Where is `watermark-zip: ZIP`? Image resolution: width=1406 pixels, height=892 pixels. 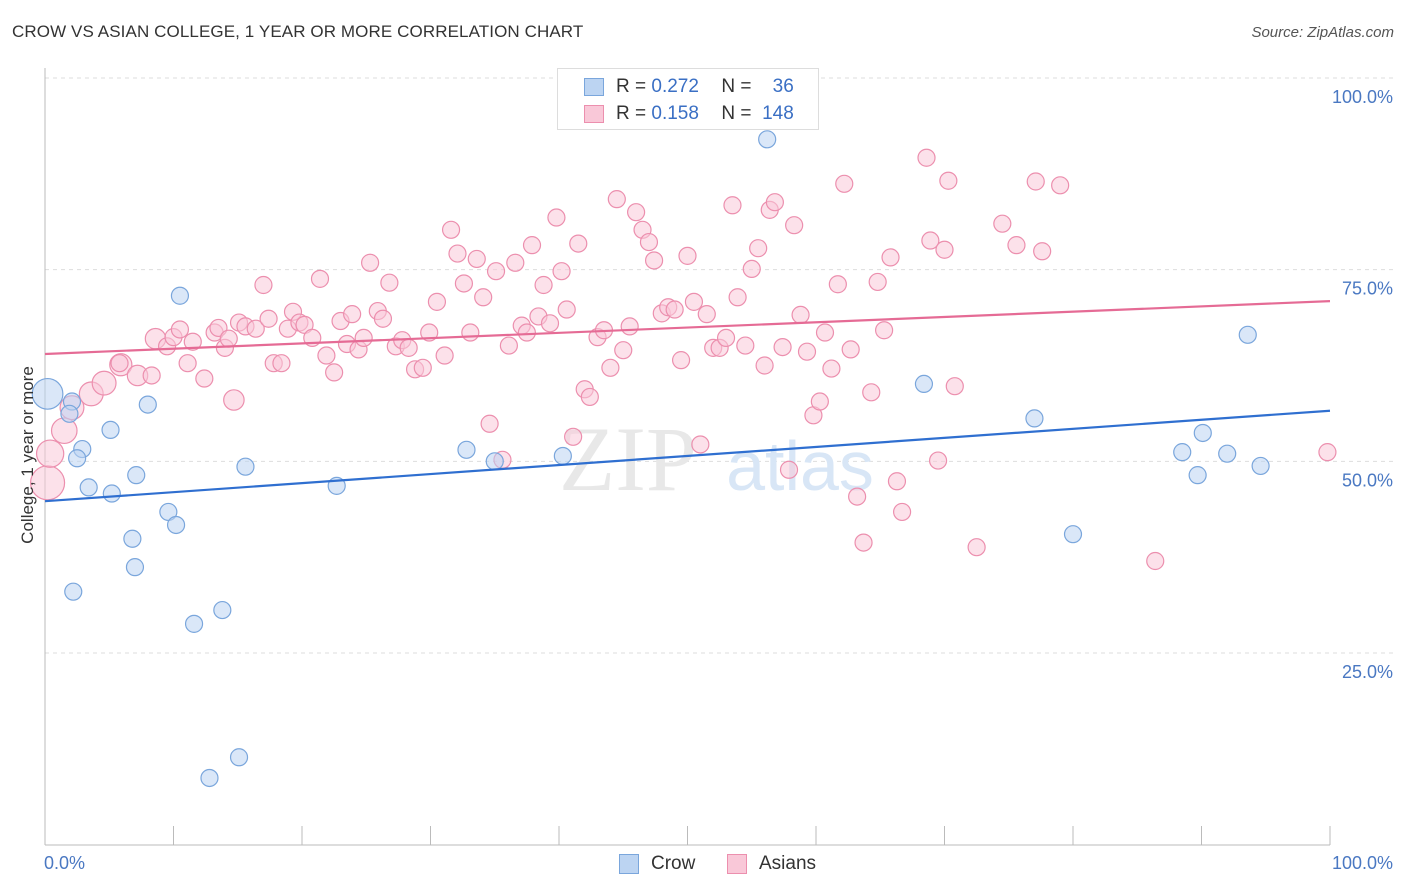
watermark-zip: ZIP is located at coordinates (628, 459).